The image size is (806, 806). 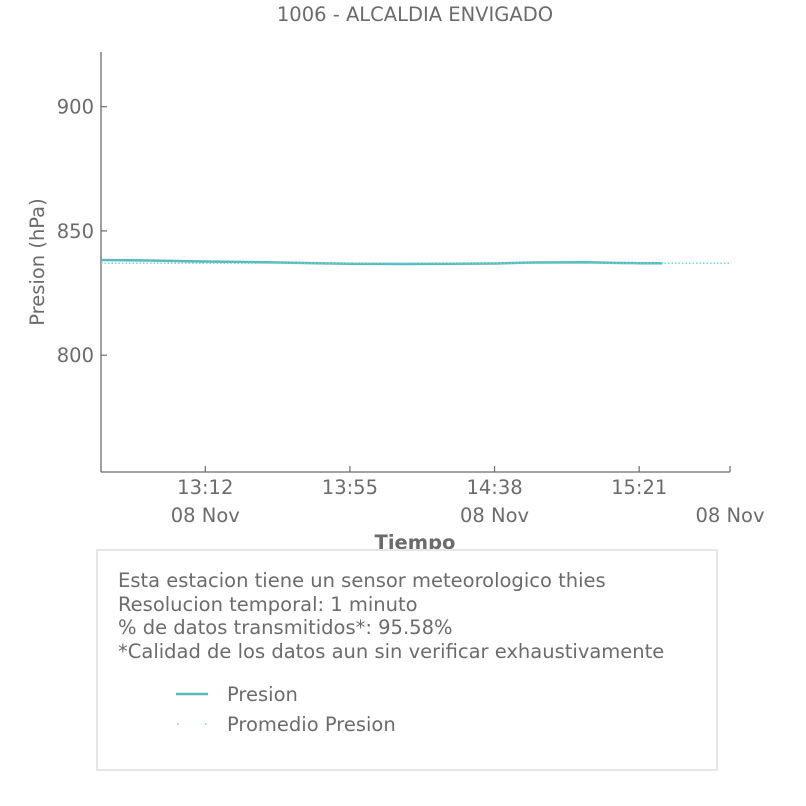 I want to click on legend: Presion Promedio Presion, so click(x=286, y=709).